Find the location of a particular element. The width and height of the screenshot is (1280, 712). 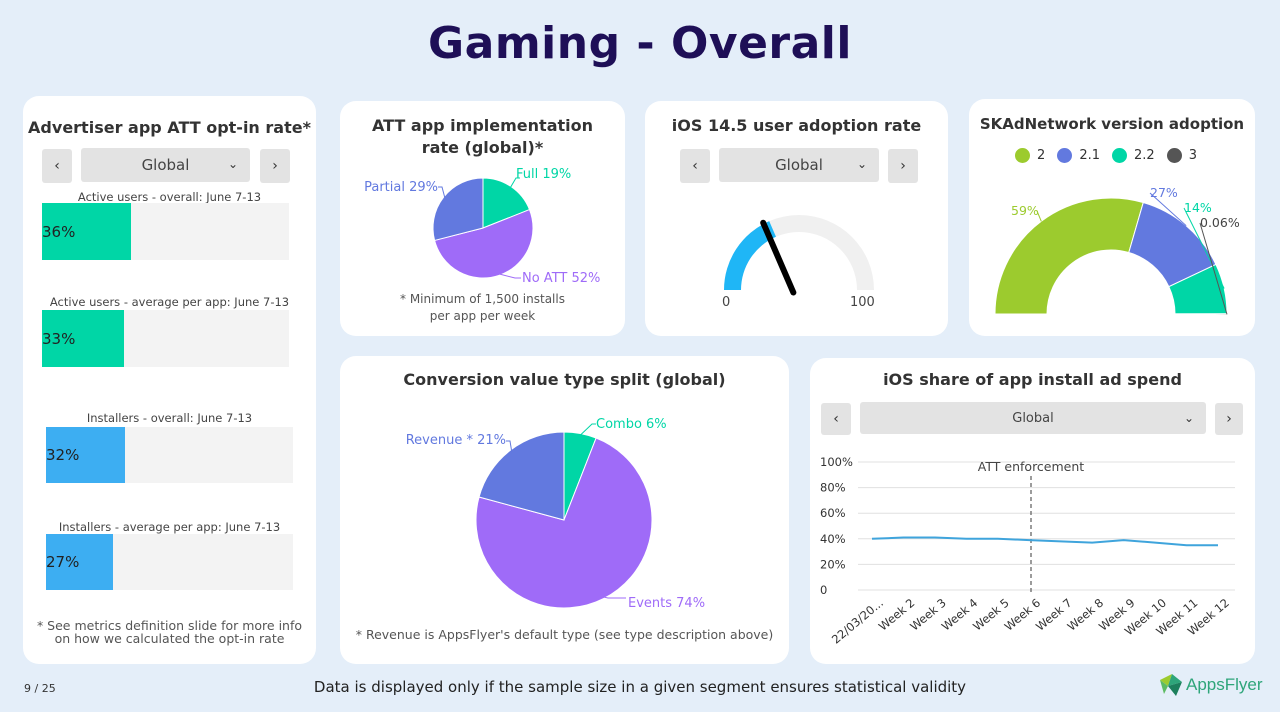

y-tick-label: 20% is located at coordinates (833, 564).